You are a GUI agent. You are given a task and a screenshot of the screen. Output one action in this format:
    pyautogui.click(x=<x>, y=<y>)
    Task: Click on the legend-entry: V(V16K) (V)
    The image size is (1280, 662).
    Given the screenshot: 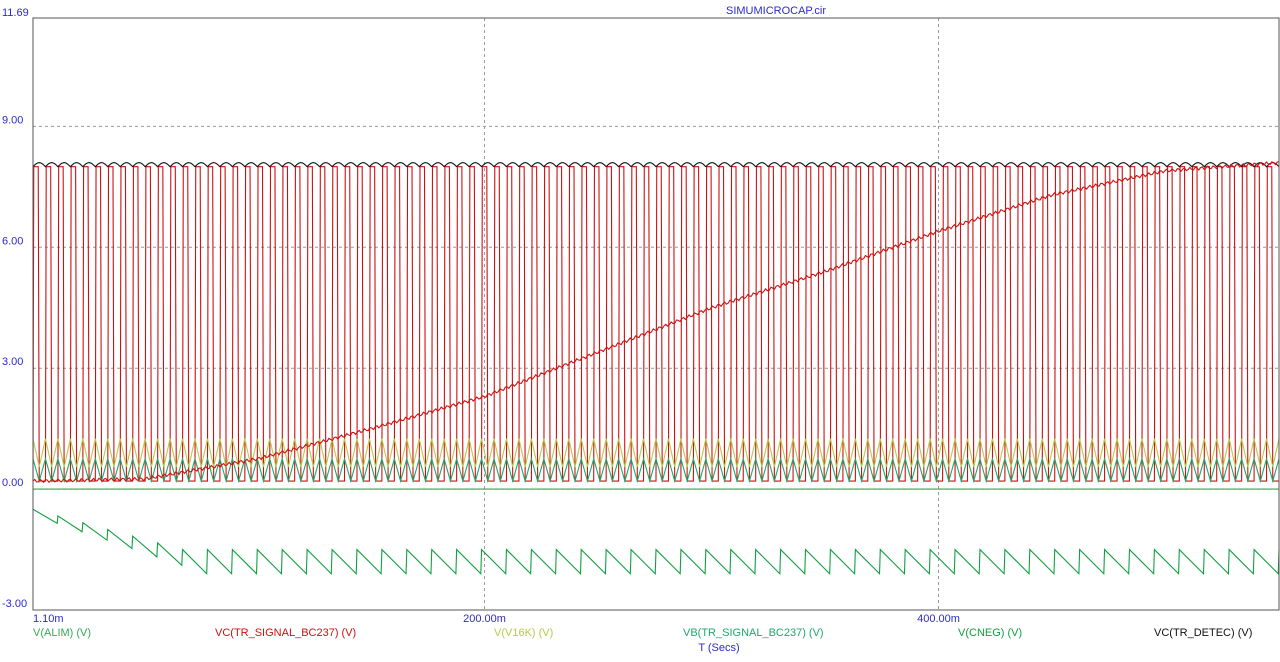 What is the action you would take?
    pyautogui.click(x=523, y=633)
    